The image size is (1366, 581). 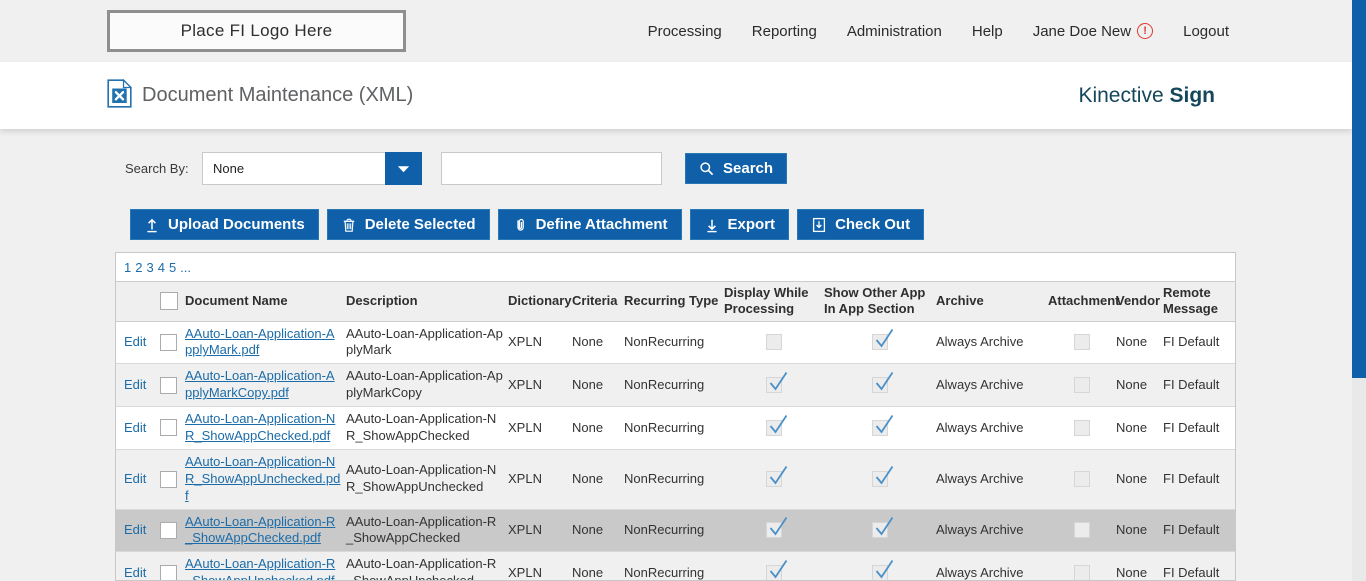 I want to click on nav-user-menu: Jane Doe New !, so click(x=1093, y=31).